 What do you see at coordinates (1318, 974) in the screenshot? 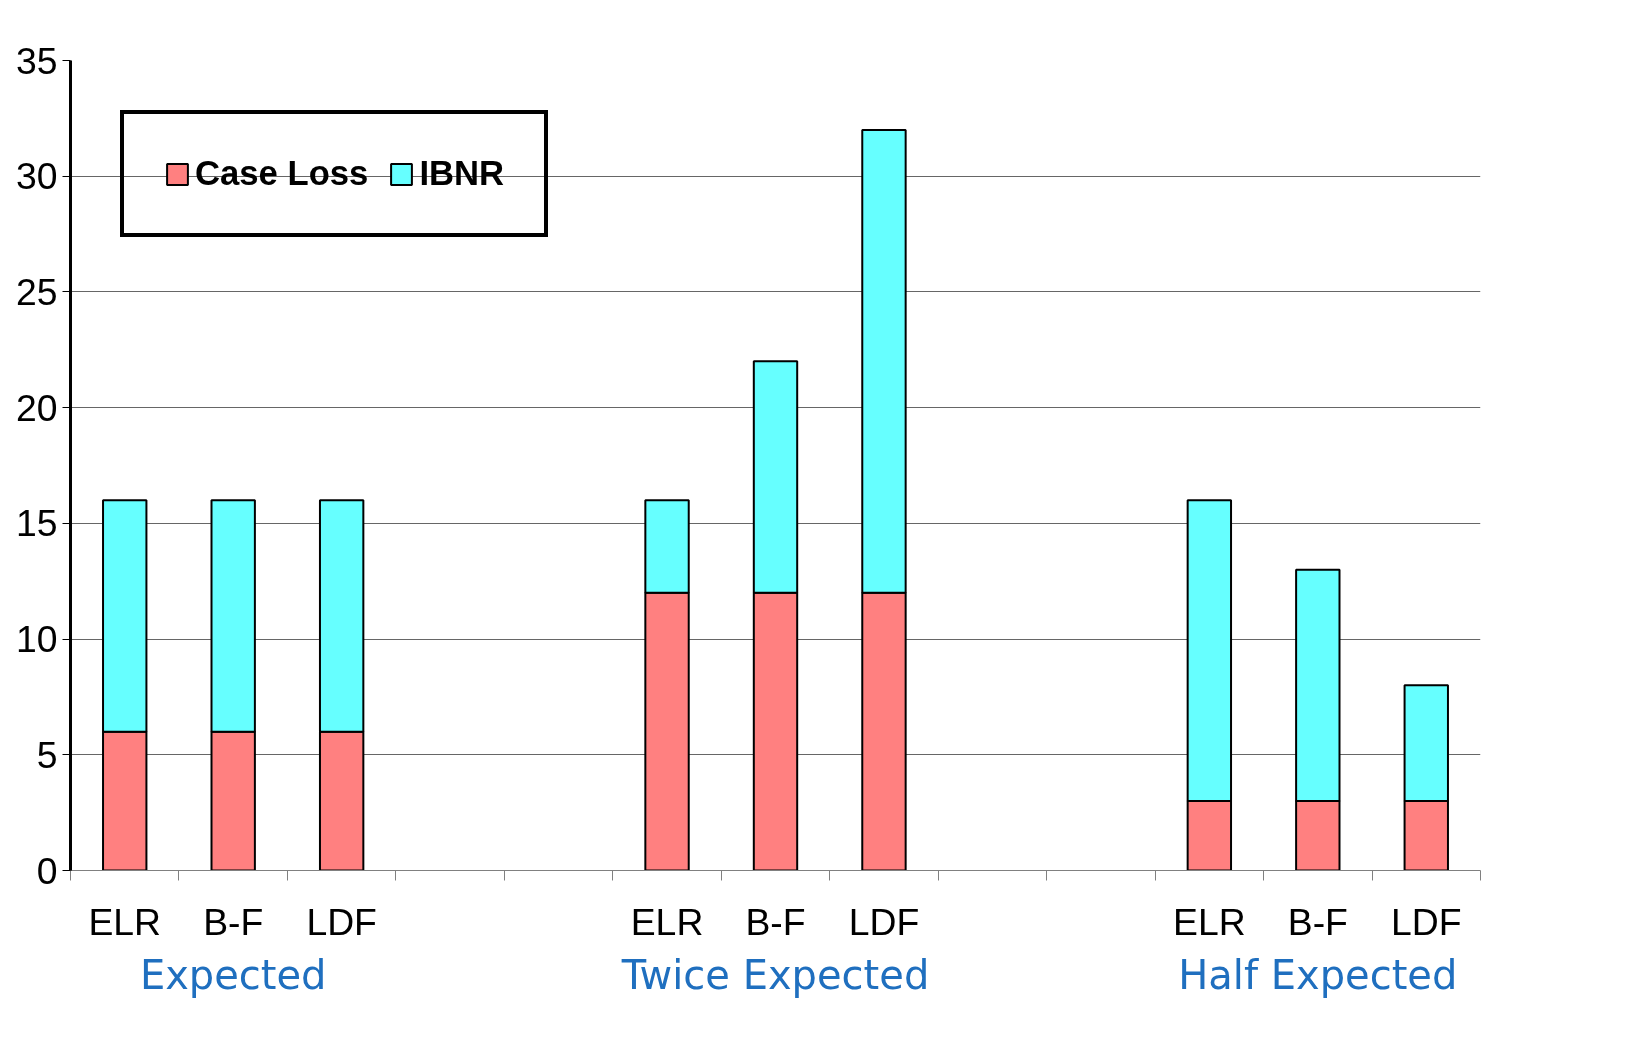
I see `text: Half Expected` at bounding box center [1318, 974].